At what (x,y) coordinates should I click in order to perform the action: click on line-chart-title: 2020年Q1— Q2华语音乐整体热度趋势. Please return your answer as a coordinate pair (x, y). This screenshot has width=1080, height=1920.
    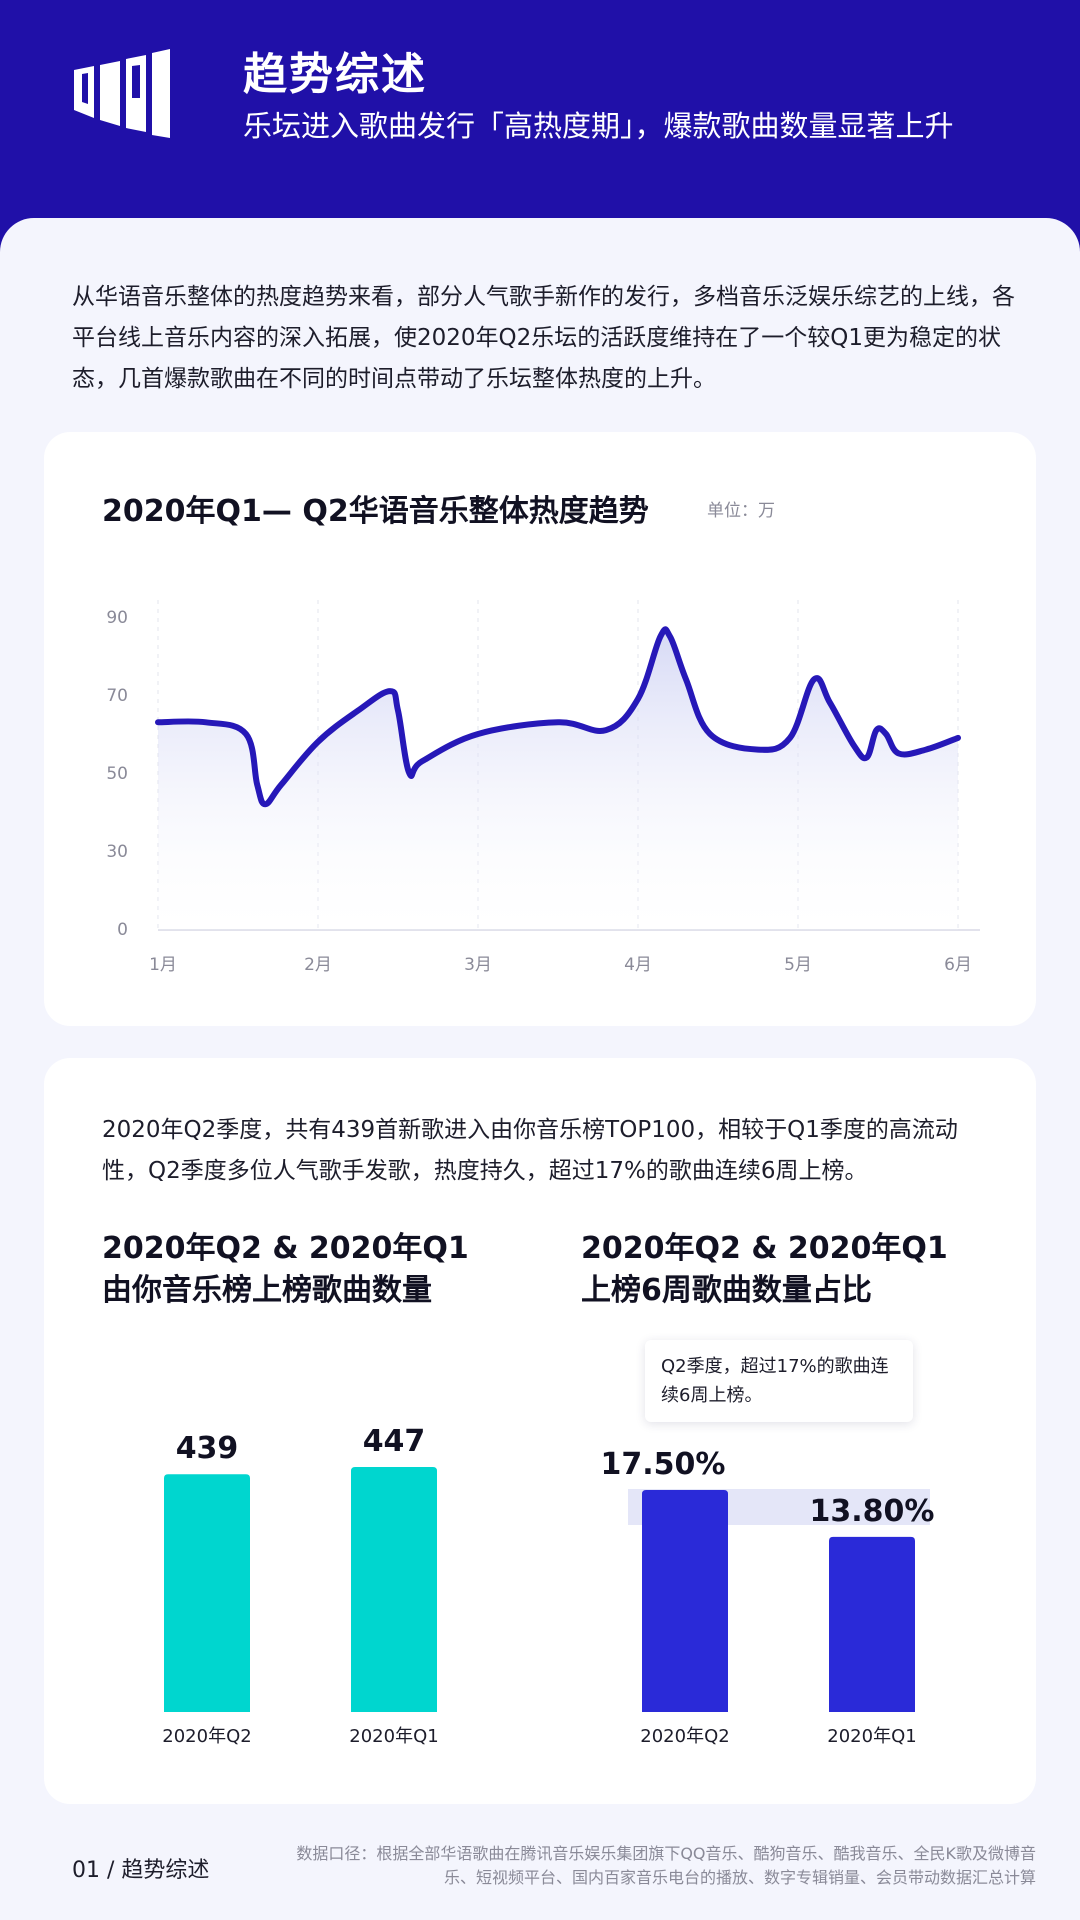
    Looking at the image, I should click on (375, 511).